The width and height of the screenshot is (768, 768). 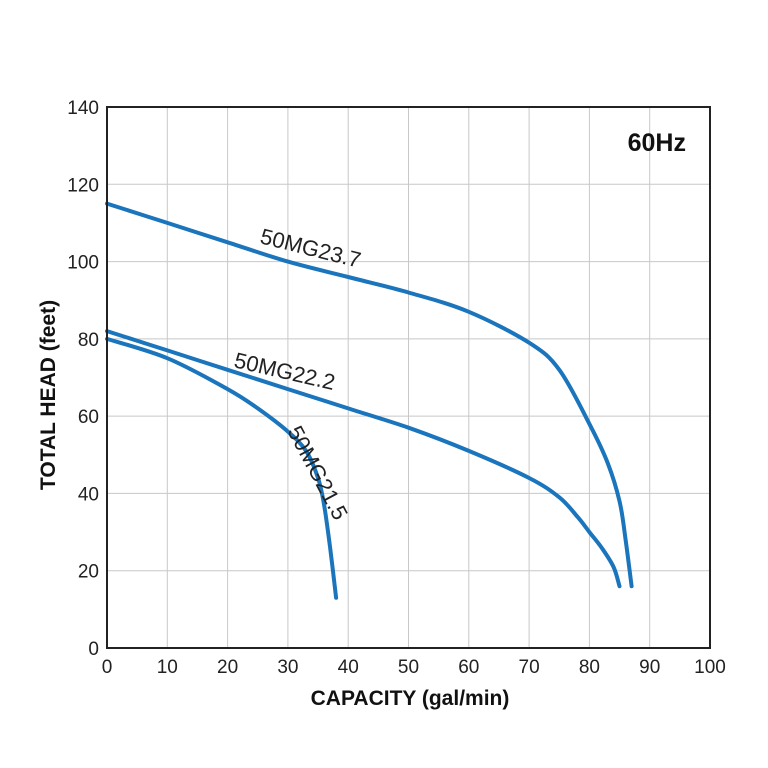 I want to click on y-tick-label: 0, so click(x=93, y=649).